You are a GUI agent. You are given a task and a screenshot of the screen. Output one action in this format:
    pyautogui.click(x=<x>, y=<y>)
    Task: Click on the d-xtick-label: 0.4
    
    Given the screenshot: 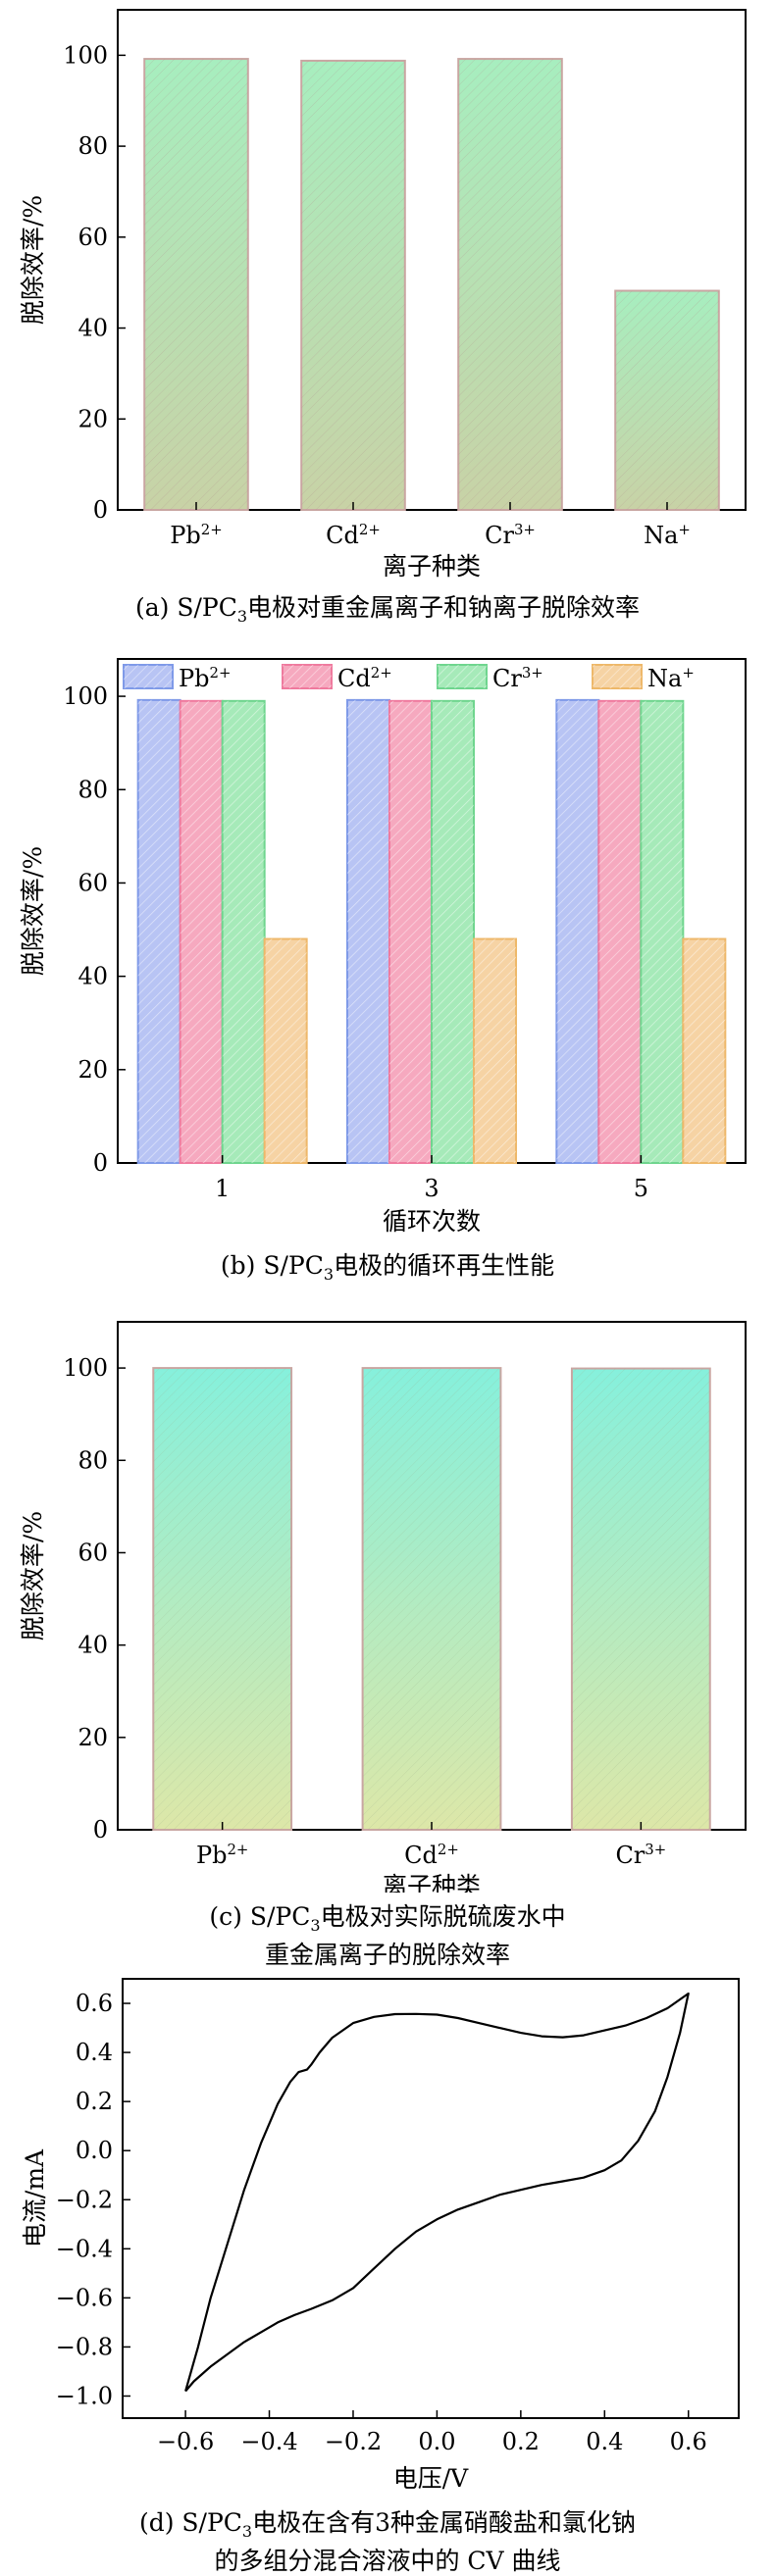 What is the action you would take?
    pyautogui.click(x=604, y=2441)
    